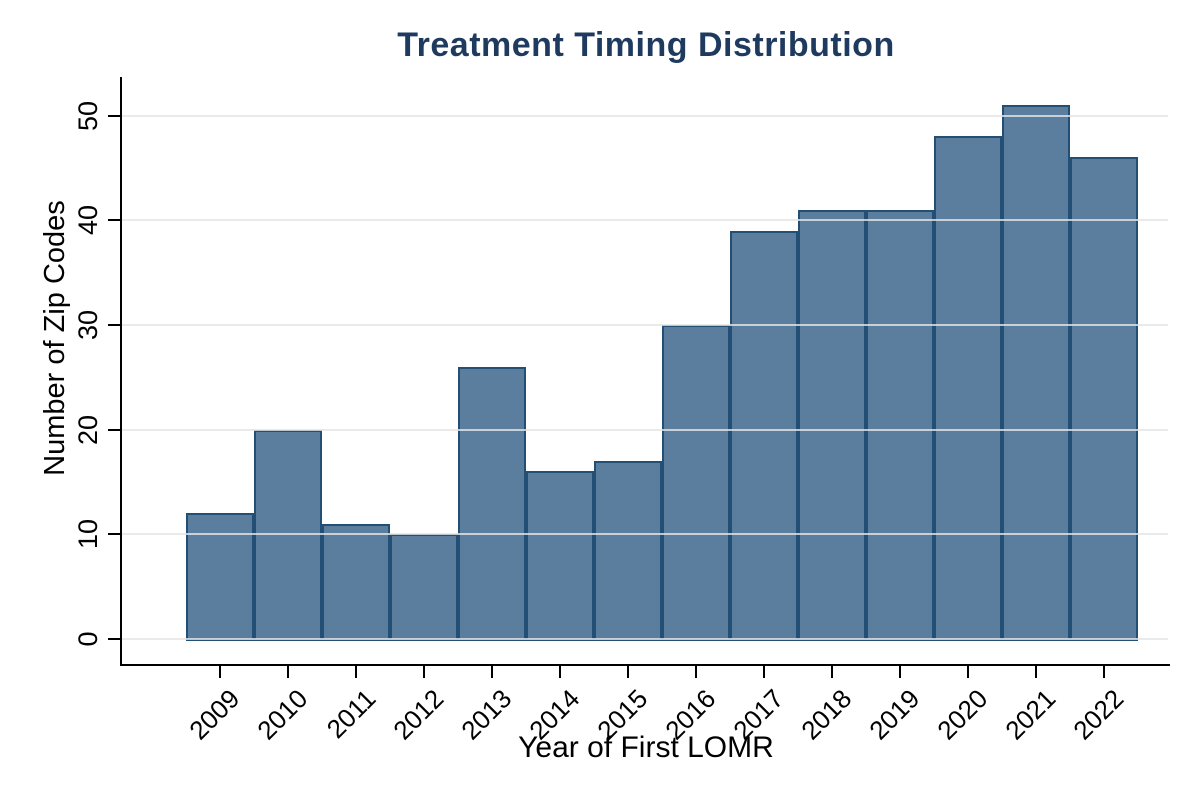 The image size is (1200, 800). I want to click on chart-title: Treatment Timing Distribution, so click(646, 45).